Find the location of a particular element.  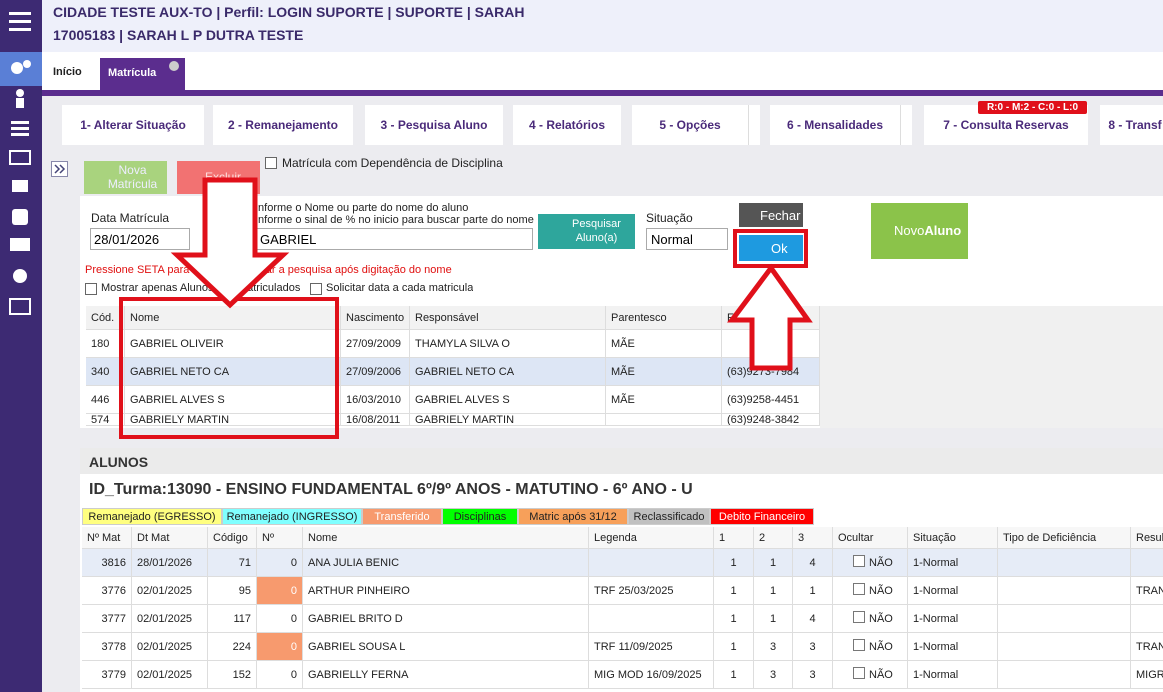

table-cell: GABRIEL SOUSA L is located at coordinates (446, 647).